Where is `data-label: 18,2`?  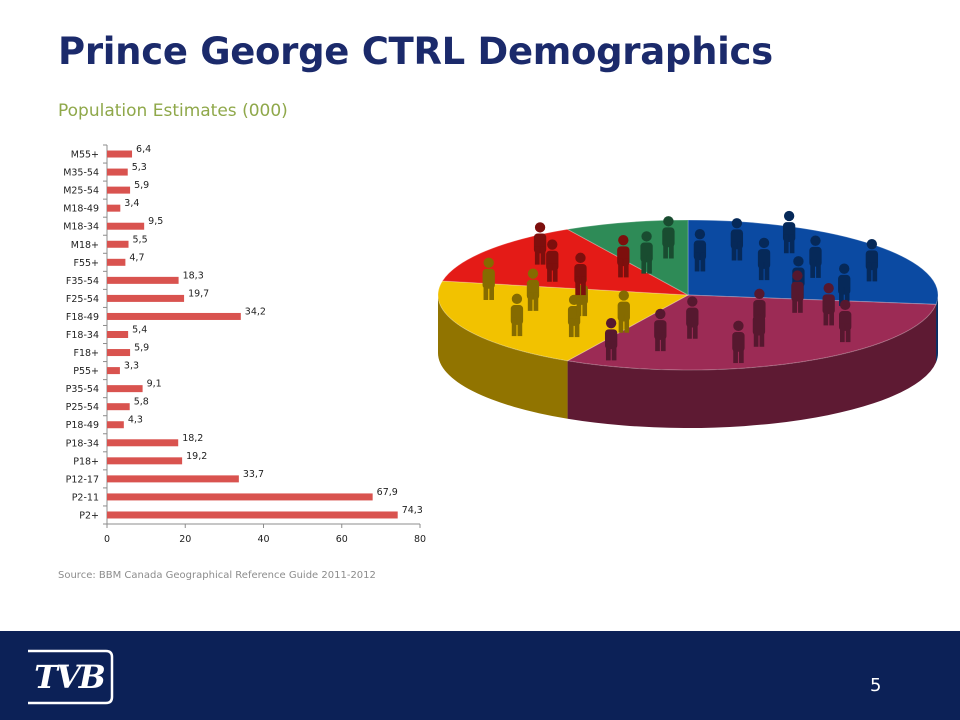
data-label: 18,2 is located at coordinates (192, 438).